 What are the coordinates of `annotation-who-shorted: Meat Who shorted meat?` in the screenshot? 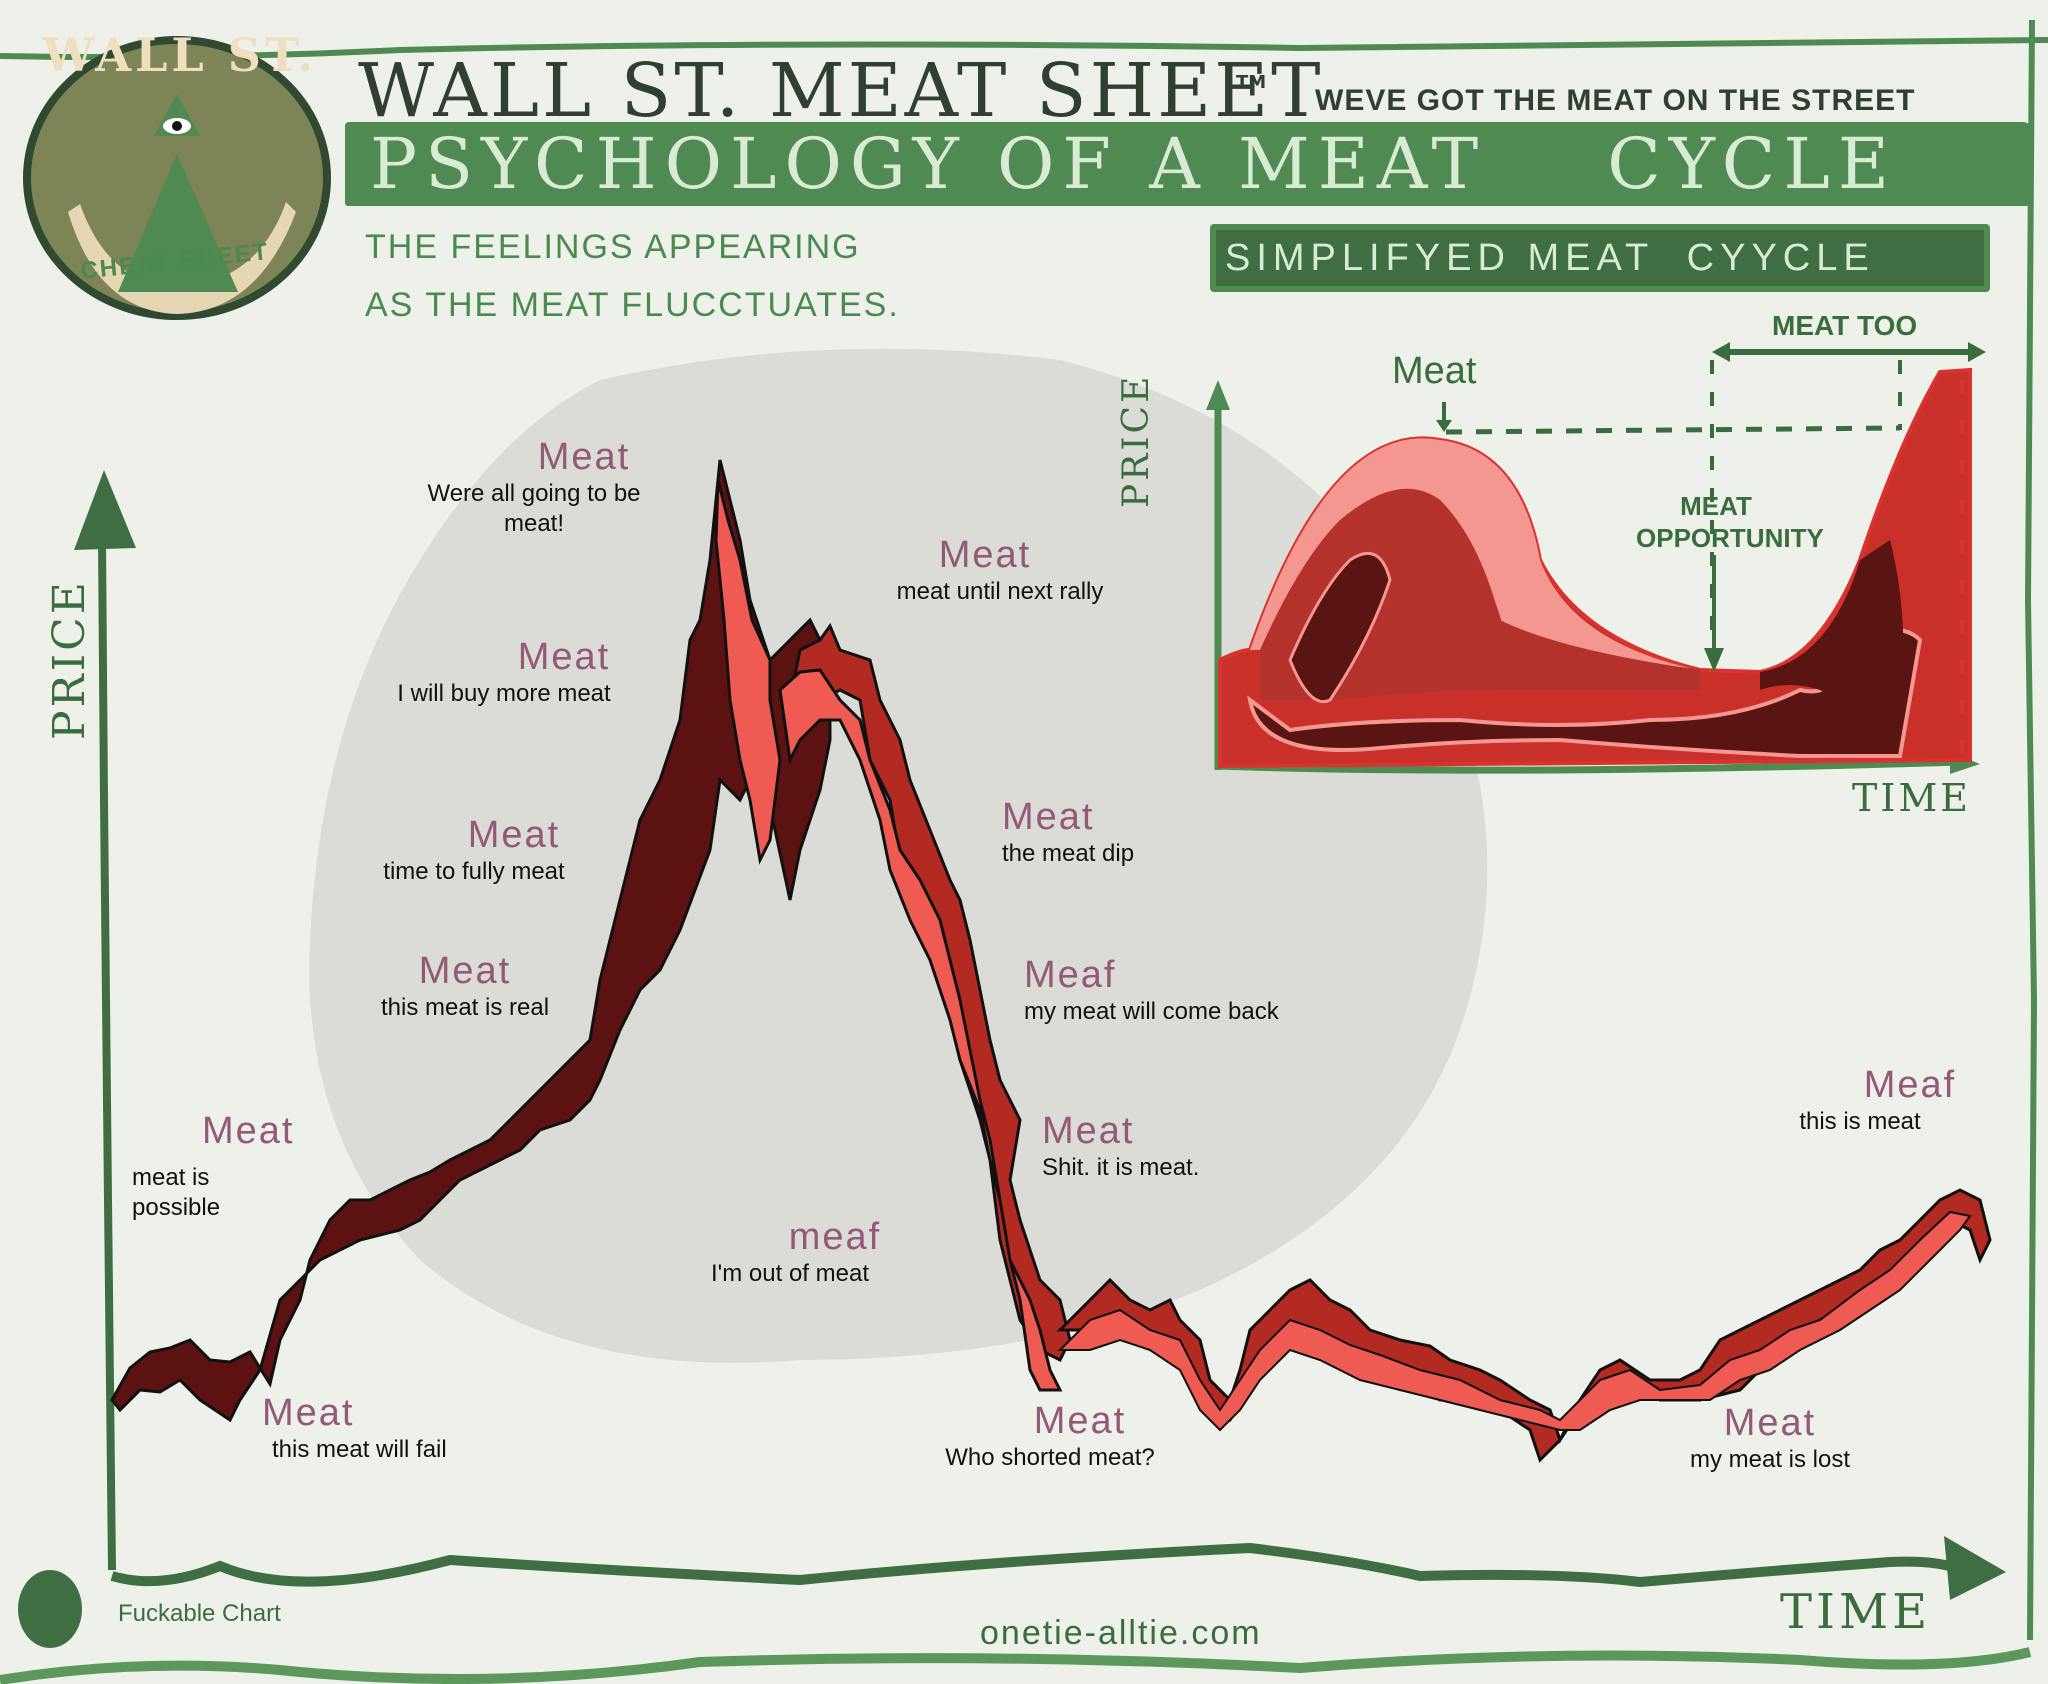 It's located at (1050, 1436).